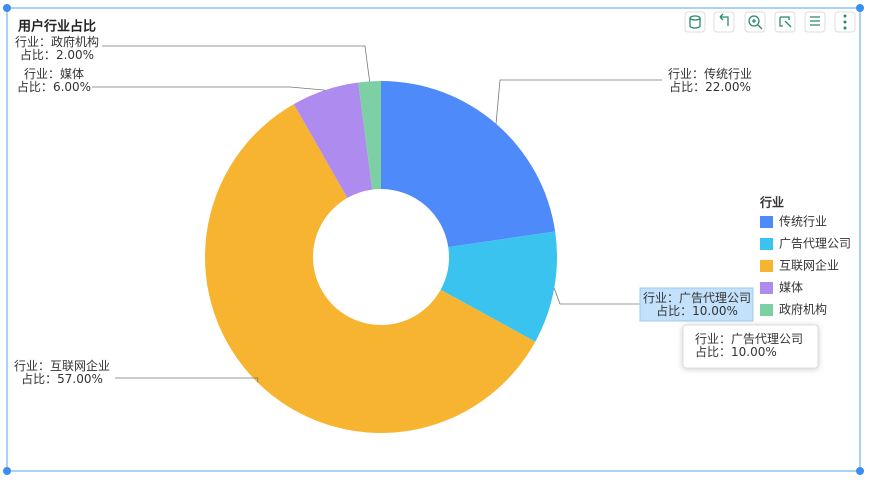 This screenshot has height=480, width=870. I want to click on slice-label-value: 占比：6.00%, so click(54, 86).